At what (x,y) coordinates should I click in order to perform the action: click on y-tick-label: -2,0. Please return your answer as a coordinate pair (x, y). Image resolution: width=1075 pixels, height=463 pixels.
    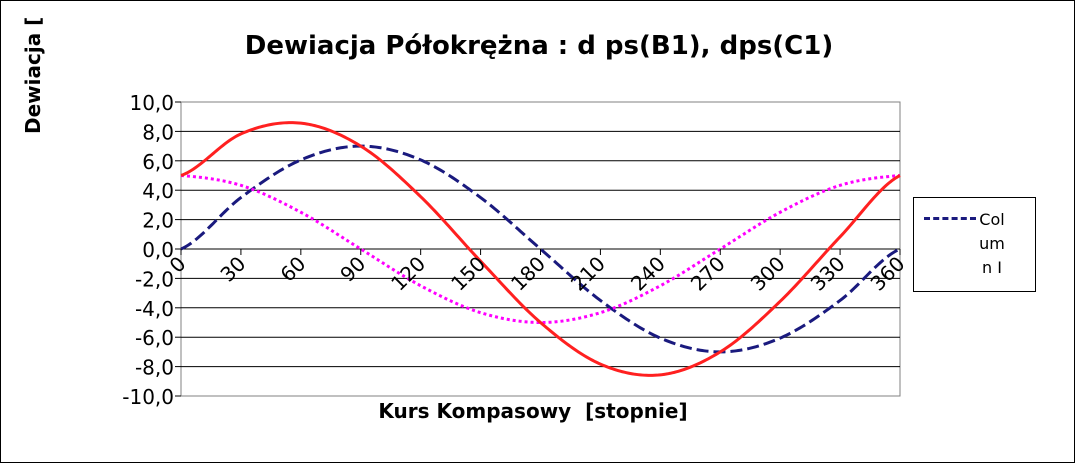
    Looking at the image, I should click on (154, 279).